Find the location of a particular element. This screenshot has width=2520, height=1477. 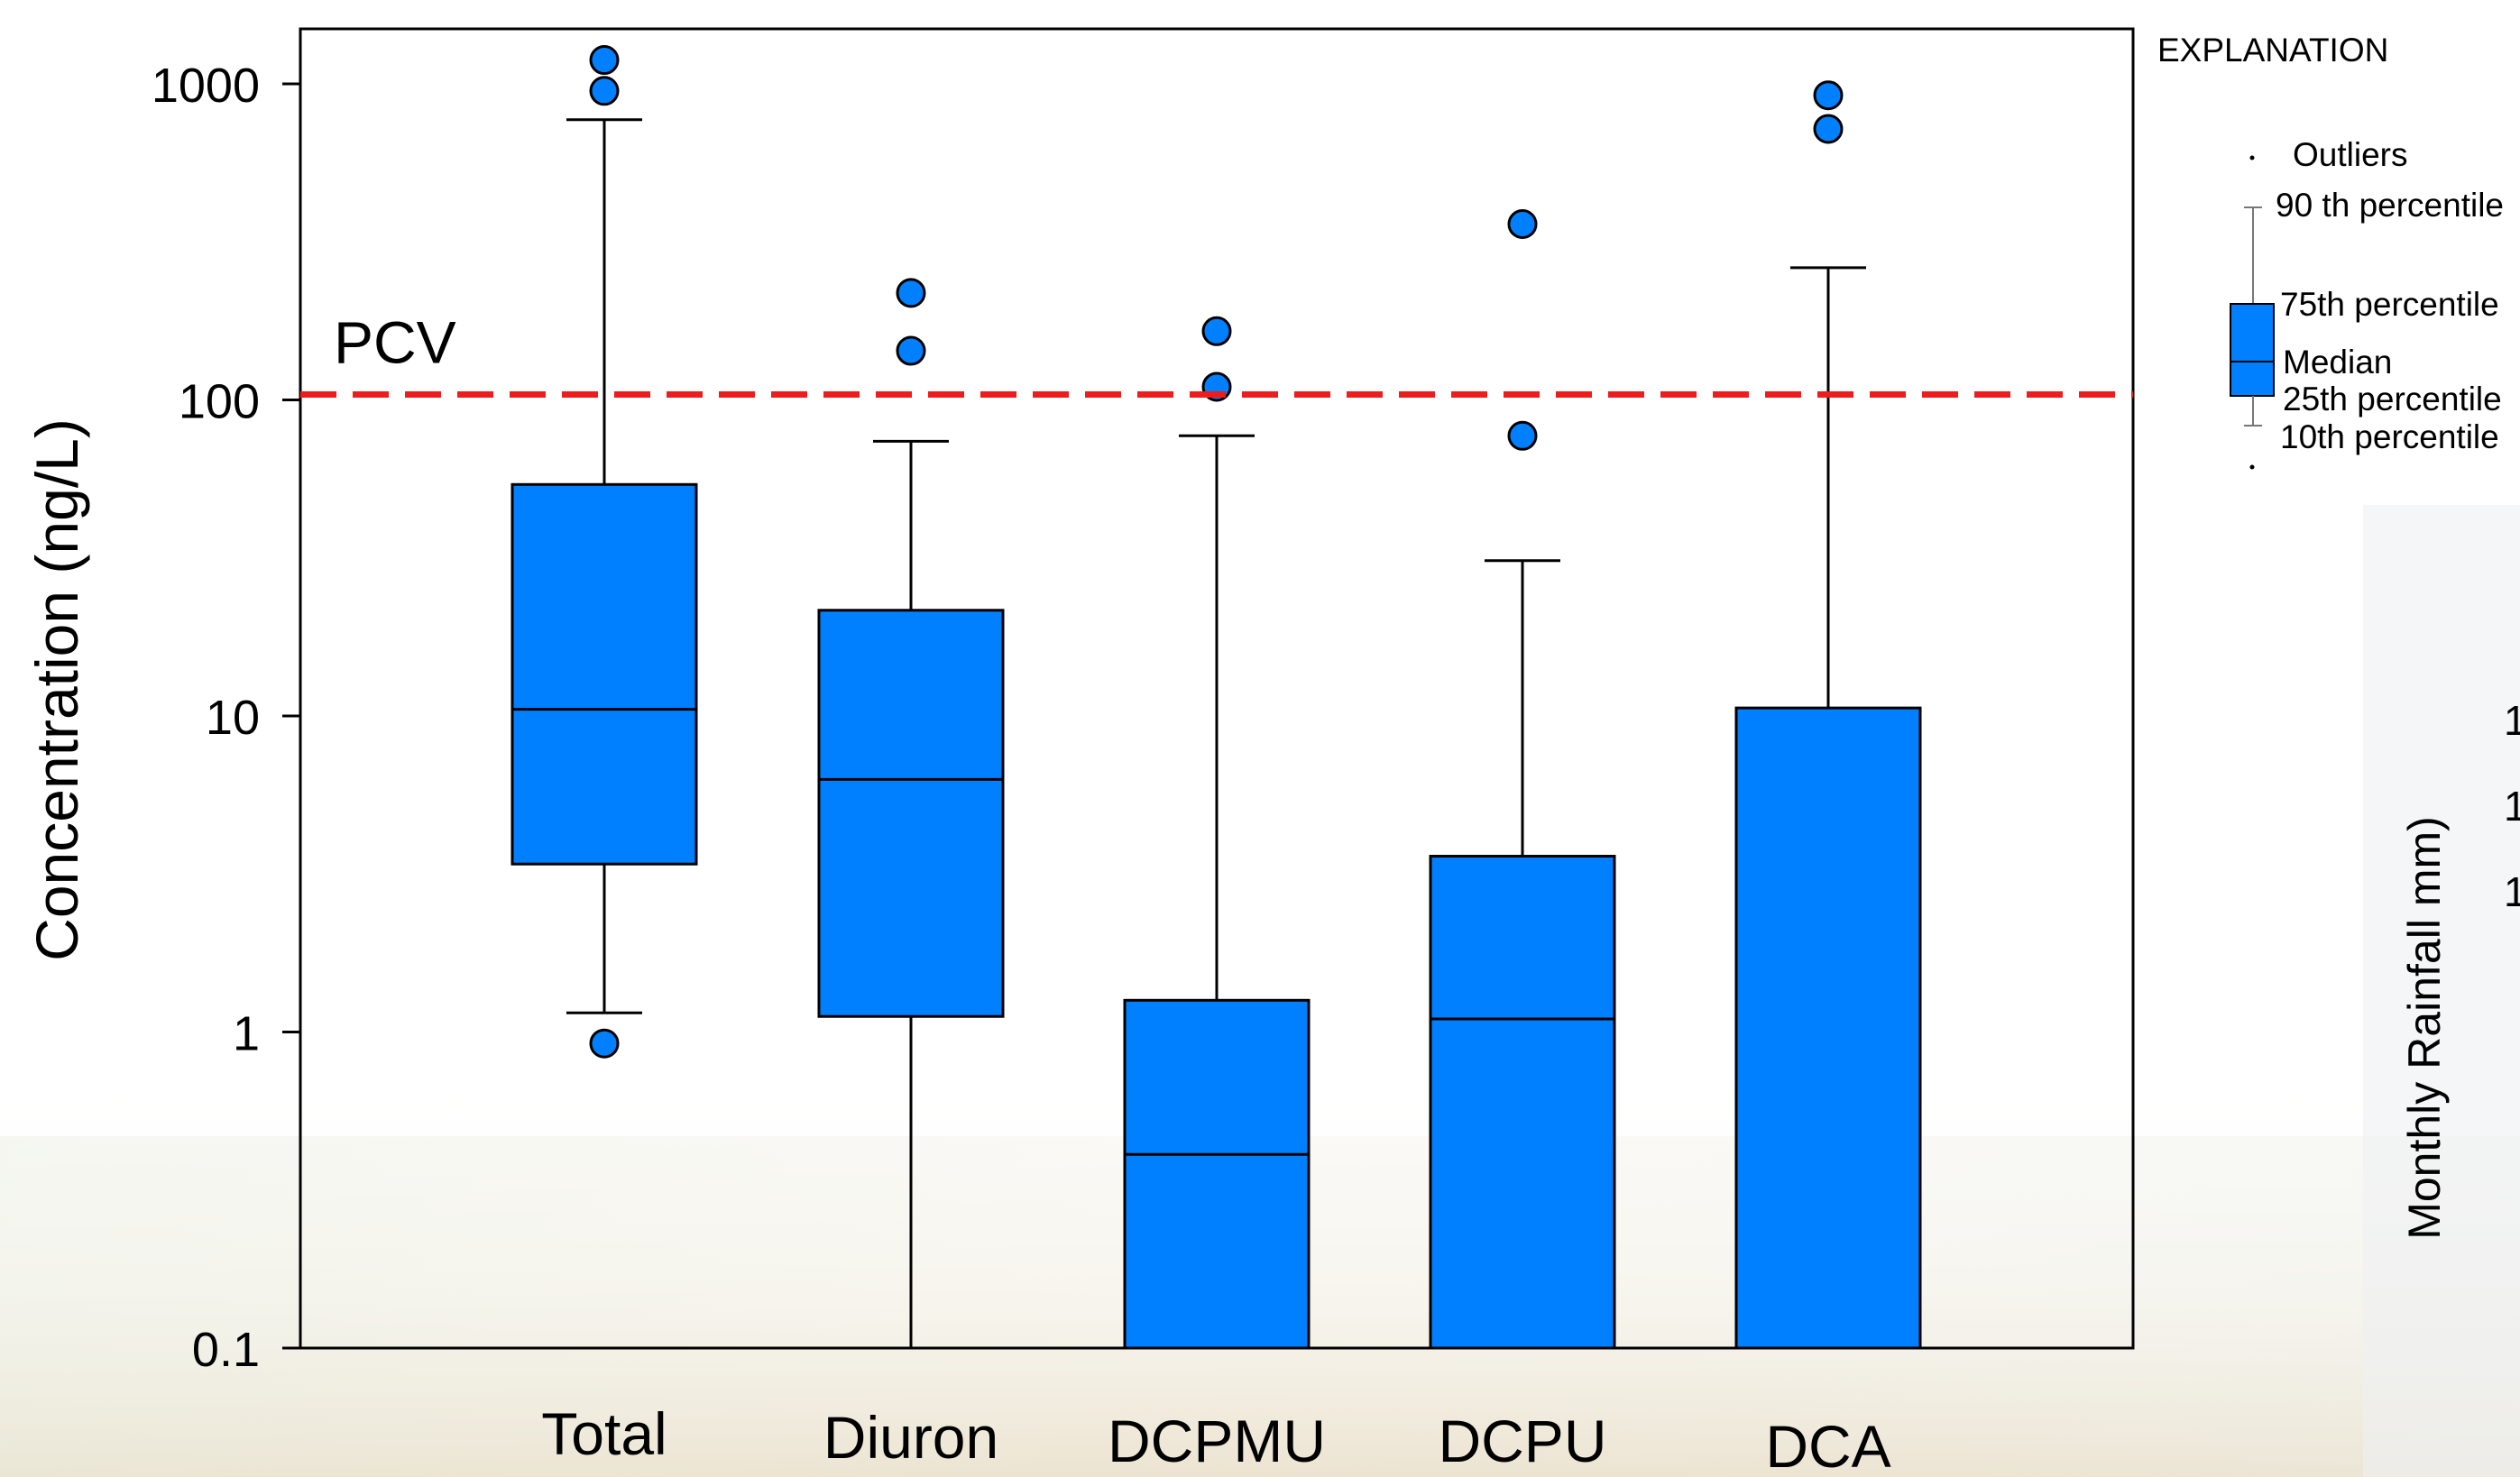

secondary-axis: Monthly Rainfall mm) 1 1 1 is located at coordinates (2460, 968).